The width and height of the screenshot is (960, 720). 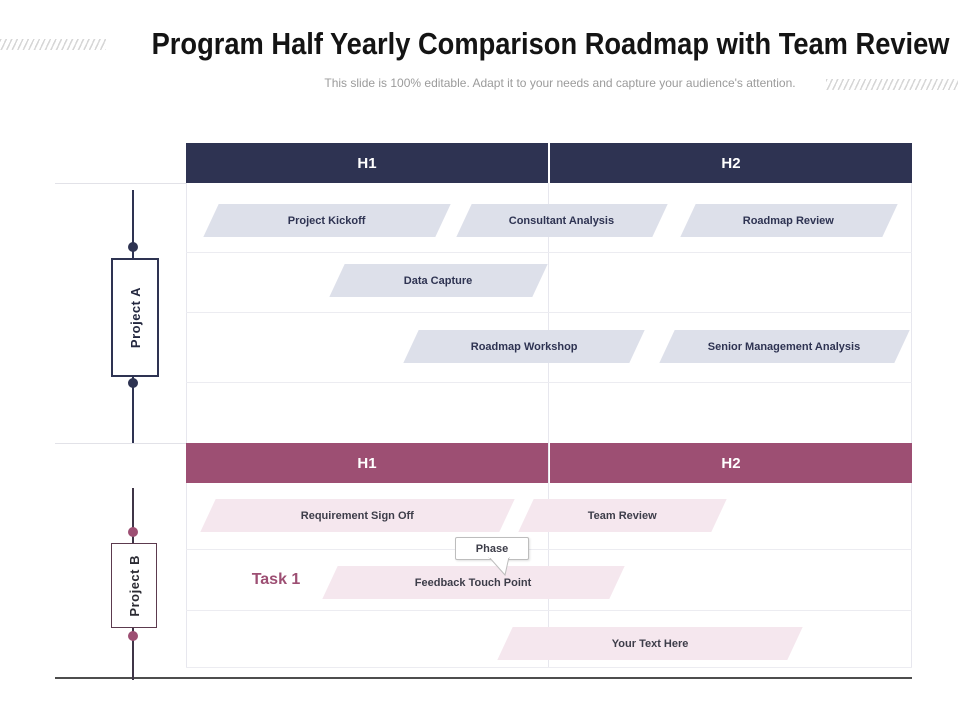 I want to click on section-a-top-guide-line, so click(x=120, y=183).